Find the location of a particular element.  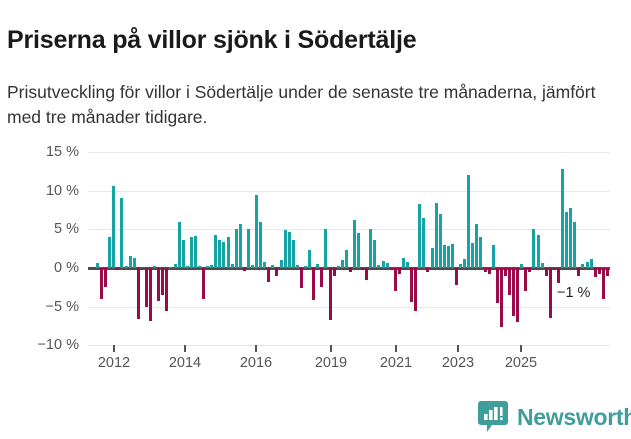

x-axis-line is located at coordinates (349, 345).